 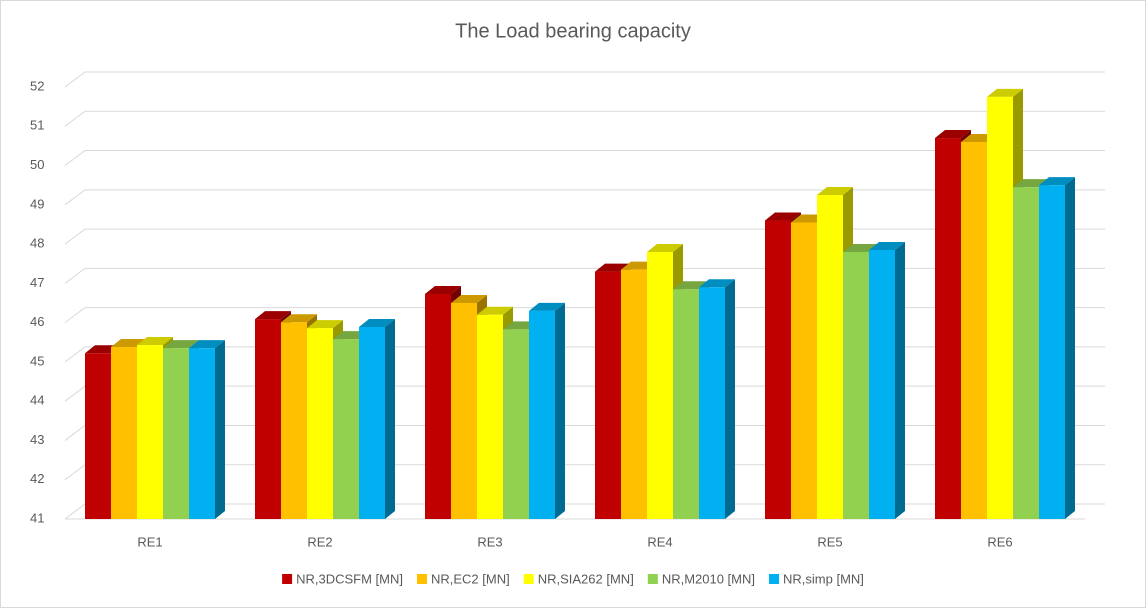 What do you see at coordinates (708, 578) in the screenshot?
I see `legend-label: NR,M2010 [MN]` at bounding box center [708, 578].